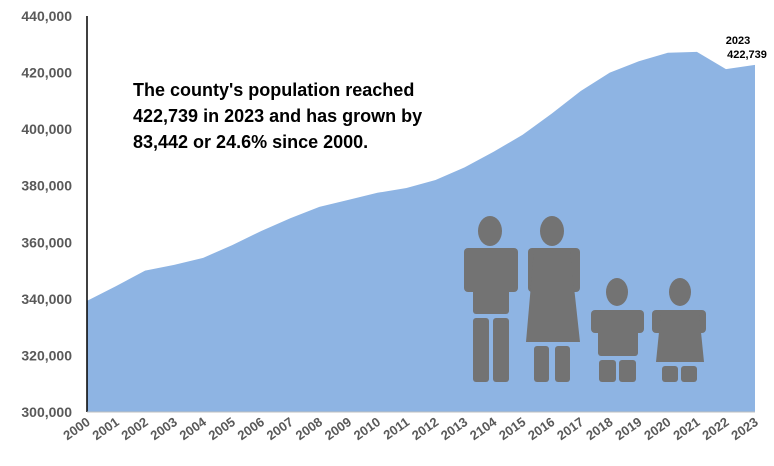  I want to click on end-label-year: 2023, so click(738, 41).